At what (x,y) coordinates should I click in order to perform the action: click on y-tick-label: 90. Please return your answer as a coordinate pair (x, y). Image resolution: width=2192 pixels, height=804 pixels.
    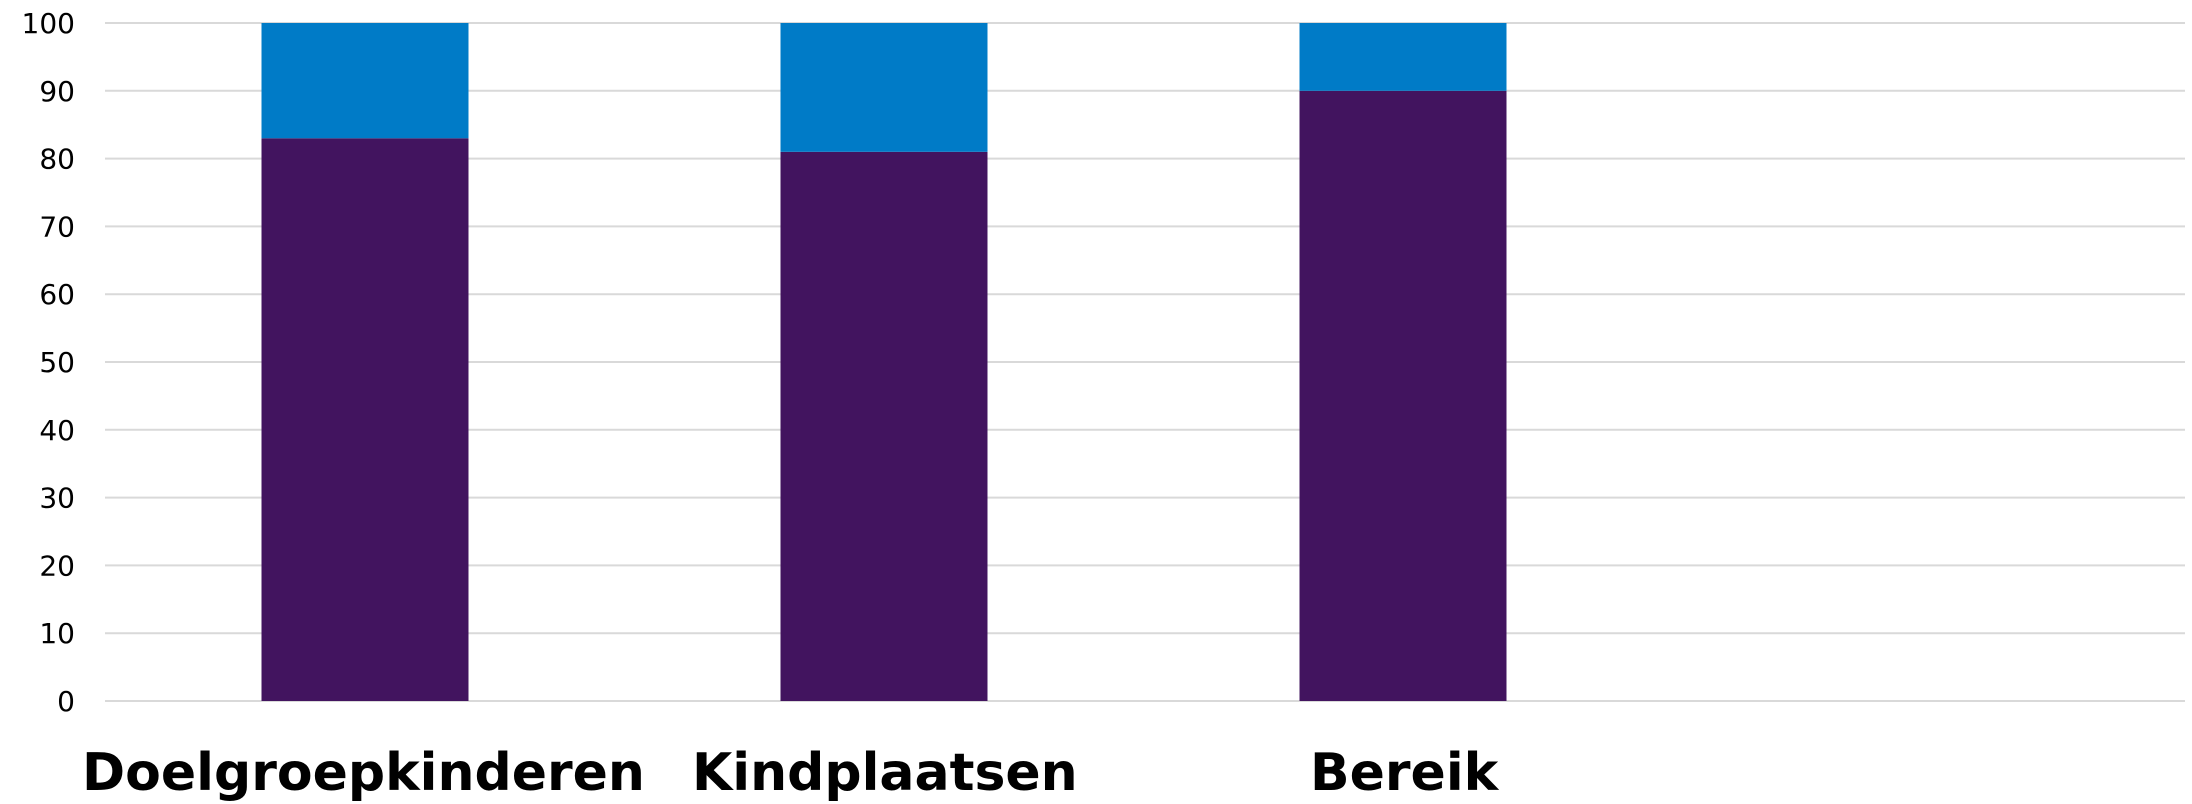
    Looking at the image, I should click on (57, 91).